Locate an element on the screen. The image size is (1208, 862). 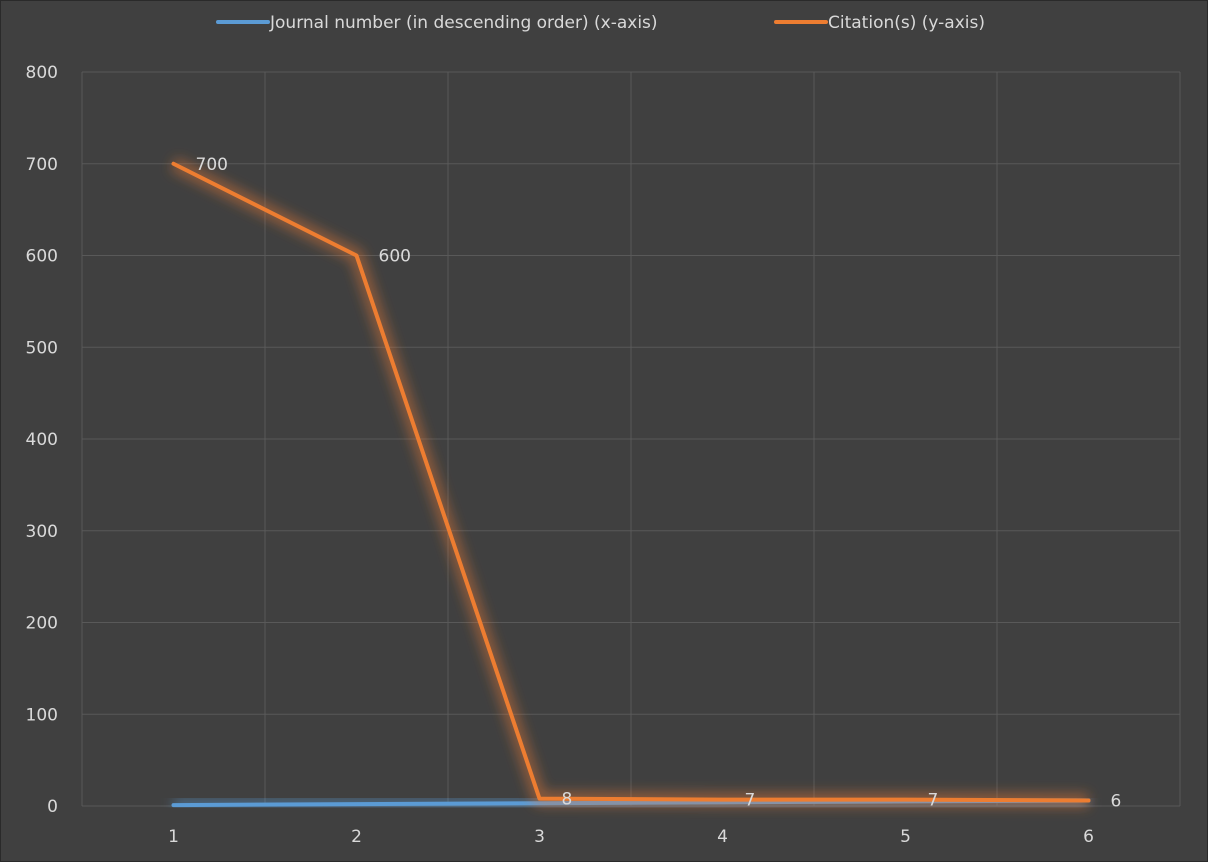
x-axis-ticks: 1 2 3 4 5 6 is located at coordinates (631, 837).